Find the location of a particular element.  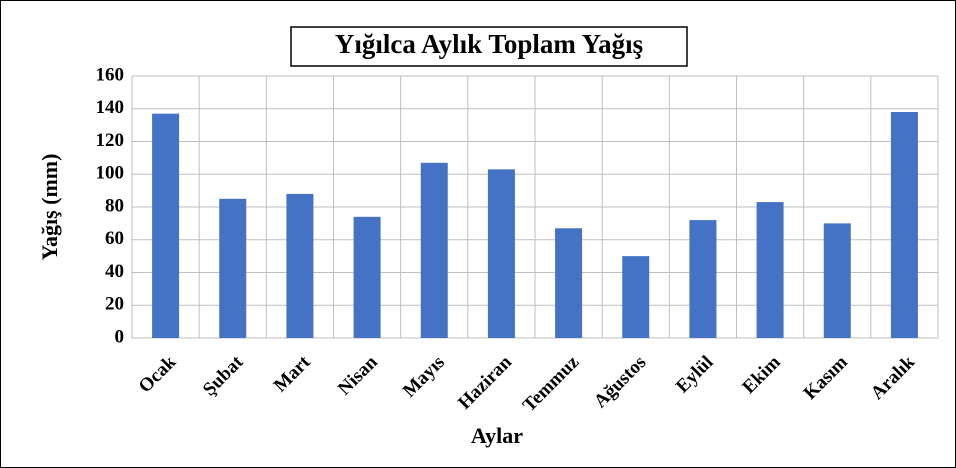

title-box is located at coordinates (489, 46).